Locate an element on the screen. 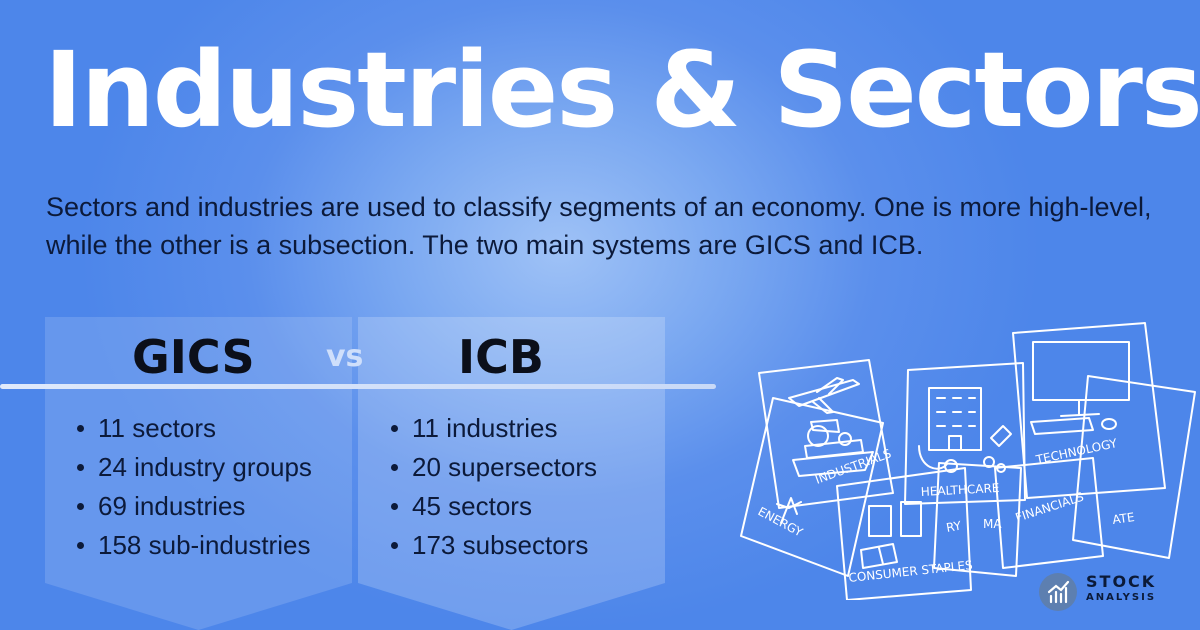  list-item: 11 industries is located at coordinates (490, 431).